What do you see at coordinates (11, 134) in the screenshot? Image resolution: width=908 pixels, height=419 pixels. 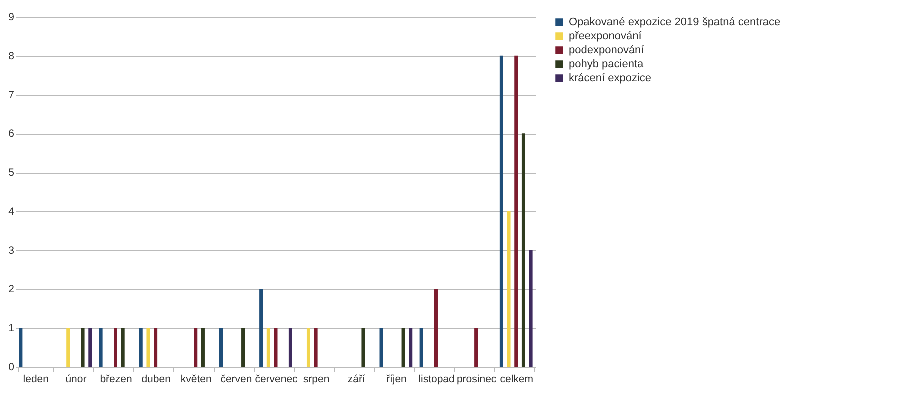 I see `y-tick-label: 6` at bounding box center [11, 134].